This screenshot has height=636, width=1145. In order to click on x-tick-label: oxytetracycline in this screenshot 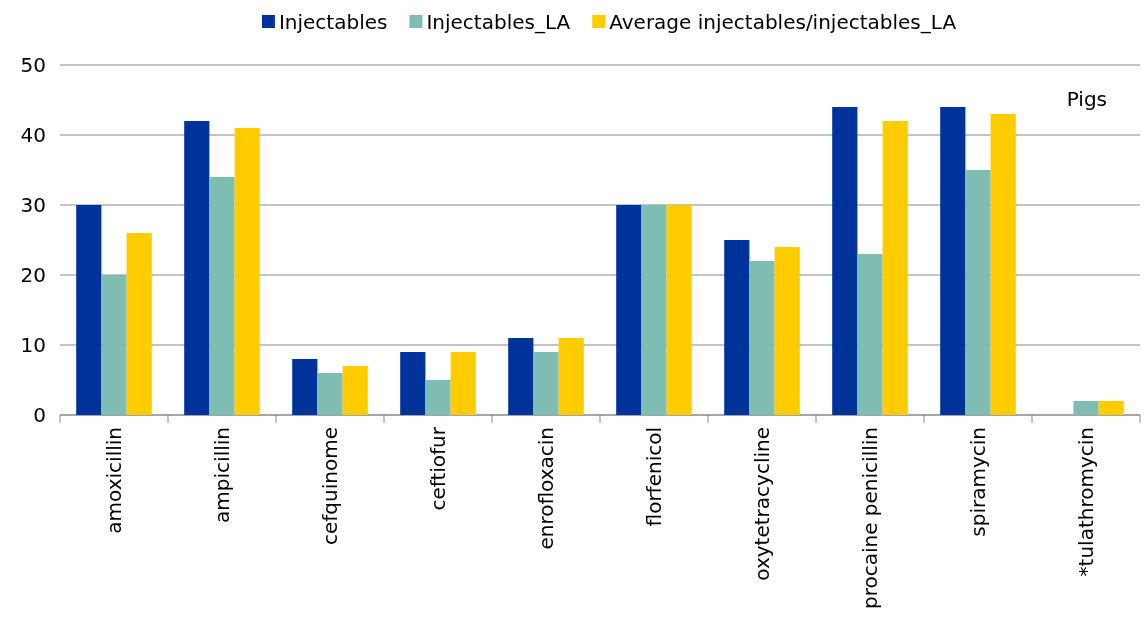, I will do `click(762, 504)`.